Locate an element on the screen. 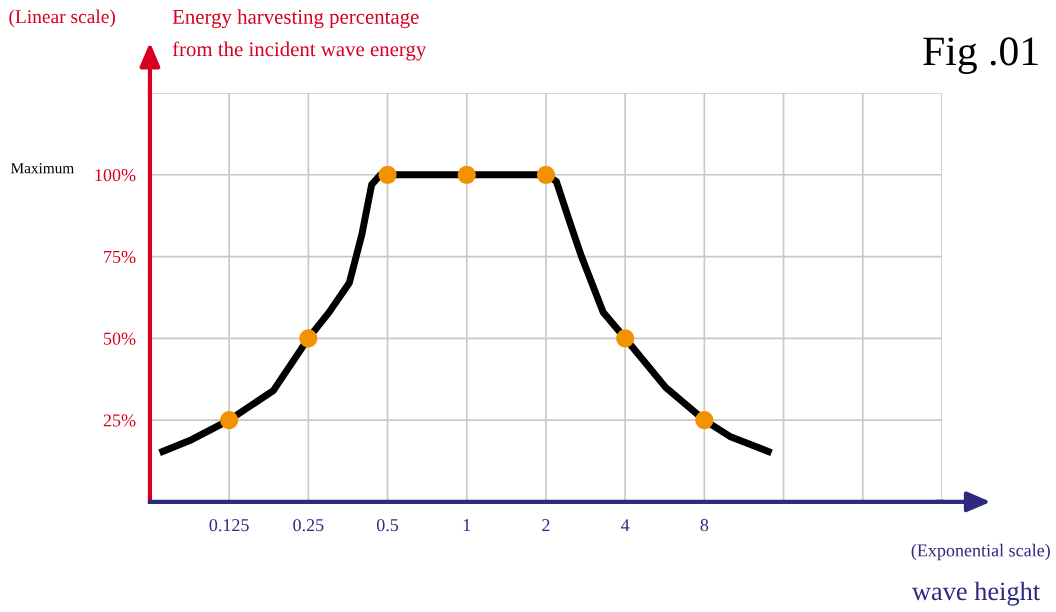 Image resolution: width=1056 pixels, height=612 pixels. chart-title: Fig .01 is located at coordinates (980, 55).